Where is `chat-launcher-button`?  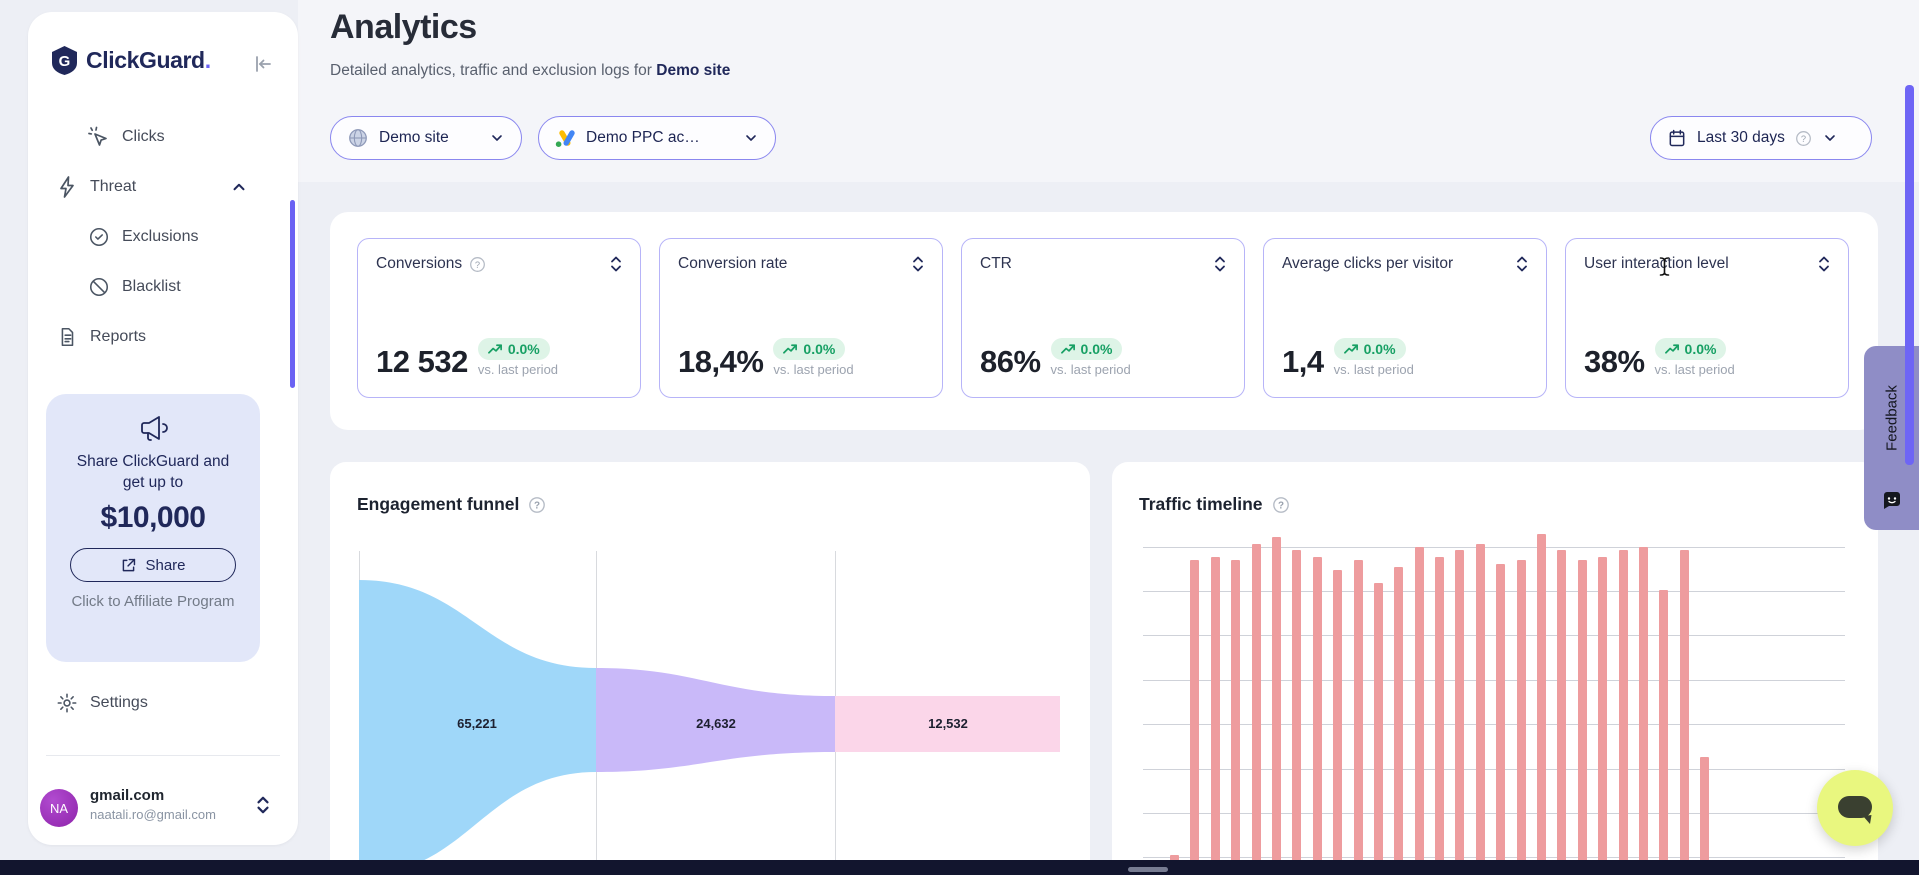 chat-launcher-button is located at coordinates (1855, 808).